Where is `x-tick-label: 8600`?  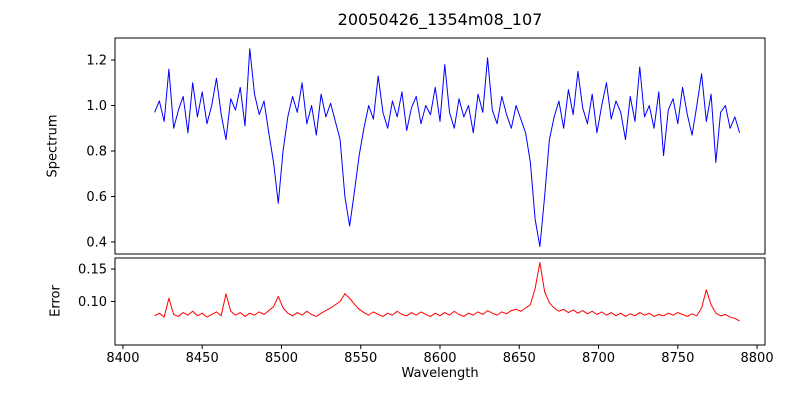
x-tick-label: 8600 is located at coordinates (439, 358).